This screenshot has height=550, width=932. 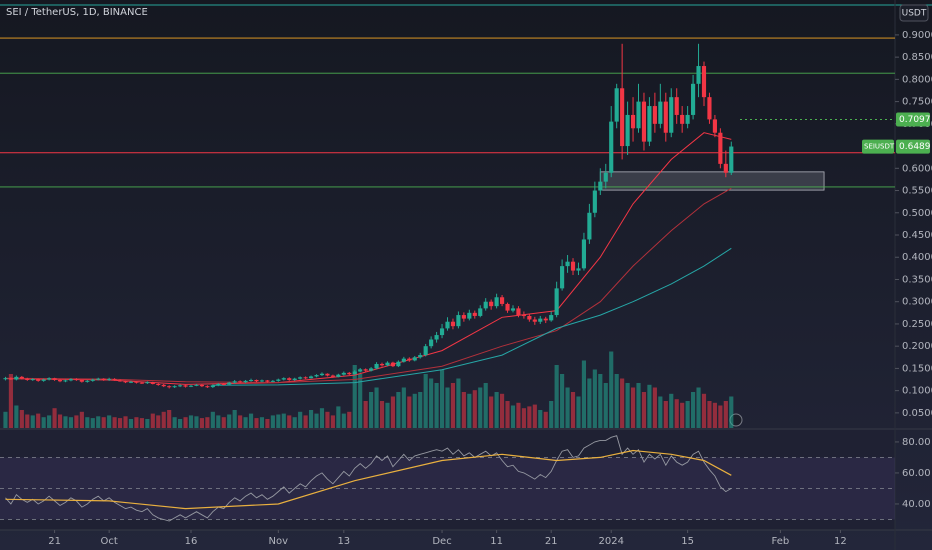 What do you see at coordinates (916, 442) in the screenshot?
I see `rsi-tick-label: 80.00` at bounding box center [916, 442].